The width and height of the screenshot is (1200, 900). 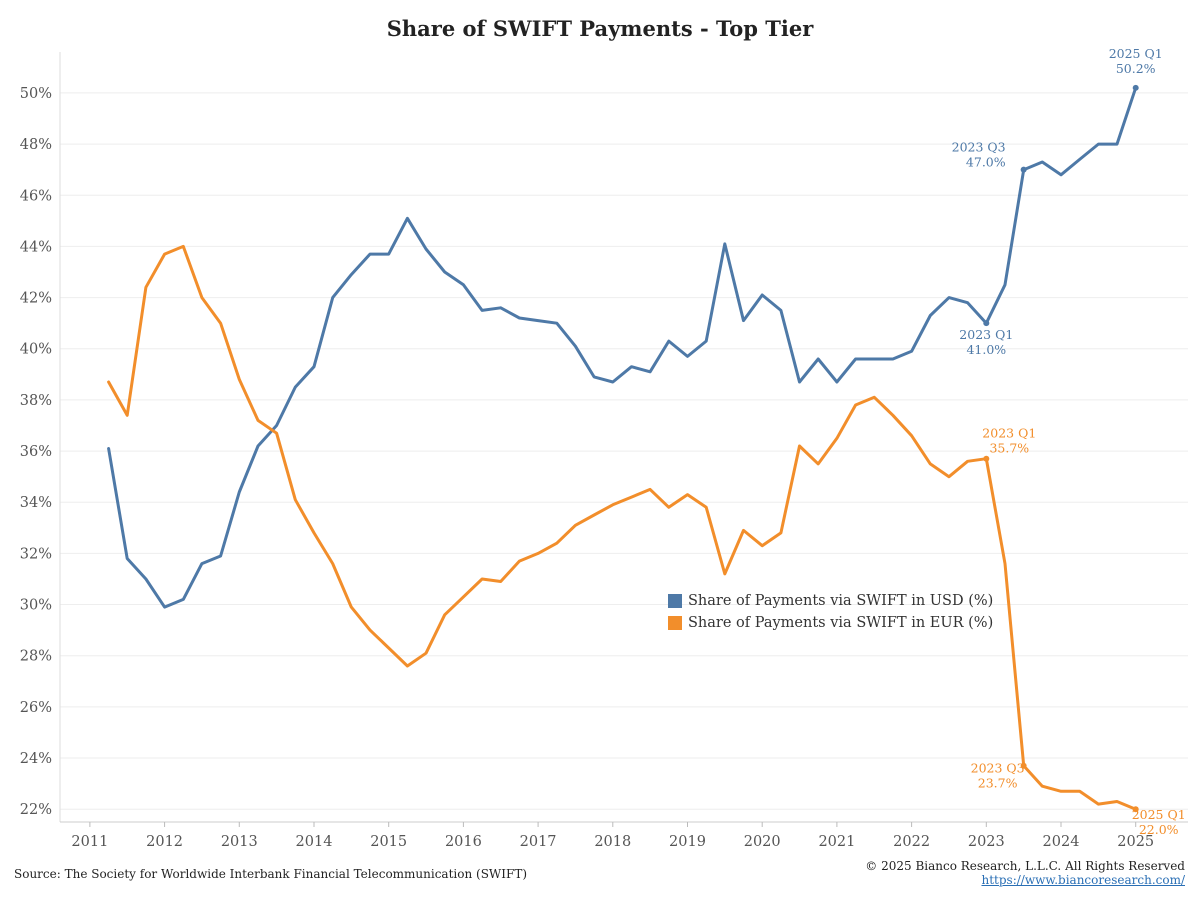 I want to click on legend-item-usd: Share of Payments via SWIFT in USD (%), so click(x=830, y=601).